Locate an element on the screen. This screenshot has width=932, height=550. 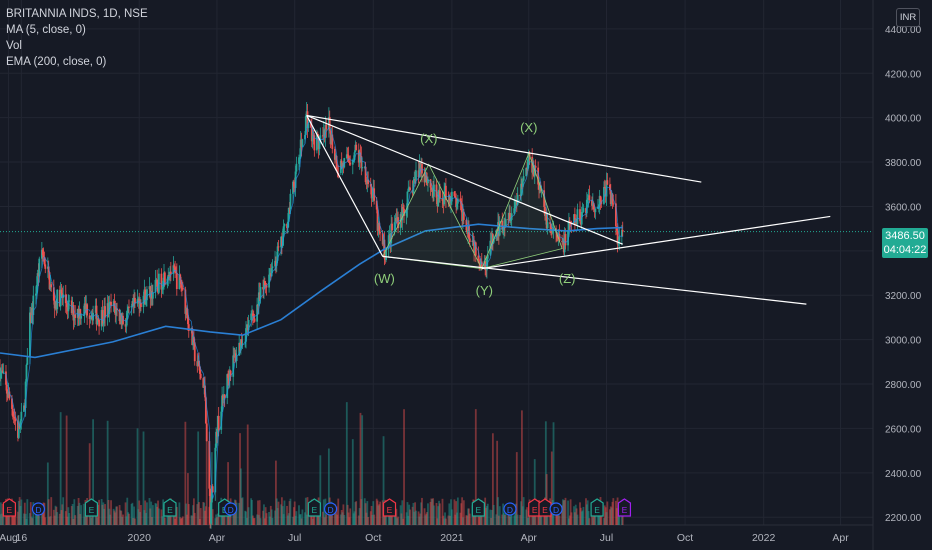
event-marker-0: E is located at coordinates (9, 507).